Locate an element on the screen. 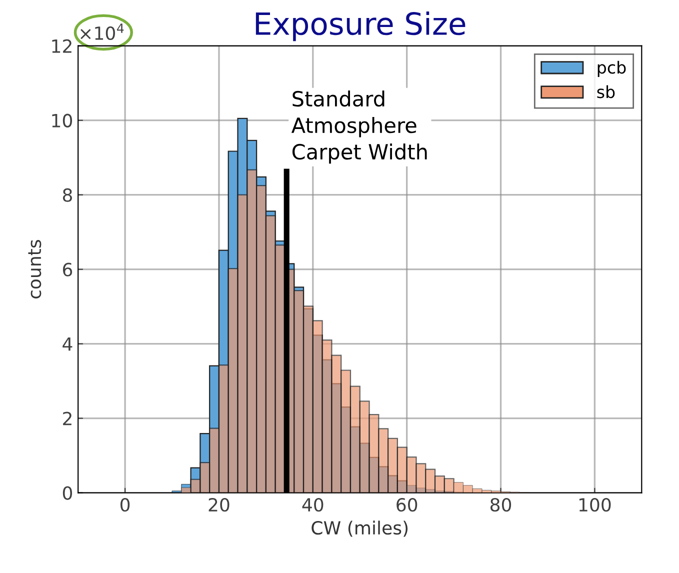  x-tick-label: 80 is located at coordinates (501, 505).